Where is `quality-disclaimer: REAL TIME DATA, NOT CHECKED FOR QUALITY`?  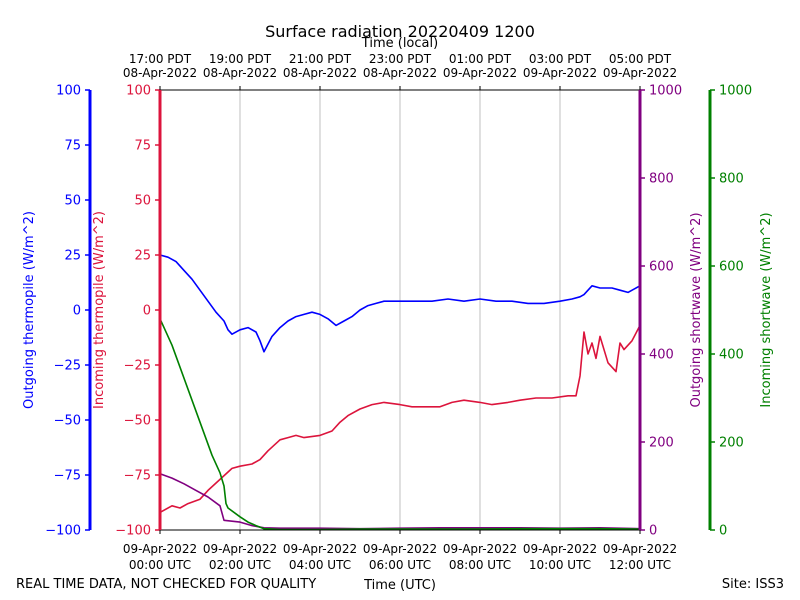
quality-disclaimer: REAL TIME DATA, NOT CHECKED FOR QUALITY is located at coordinates (166, 584).